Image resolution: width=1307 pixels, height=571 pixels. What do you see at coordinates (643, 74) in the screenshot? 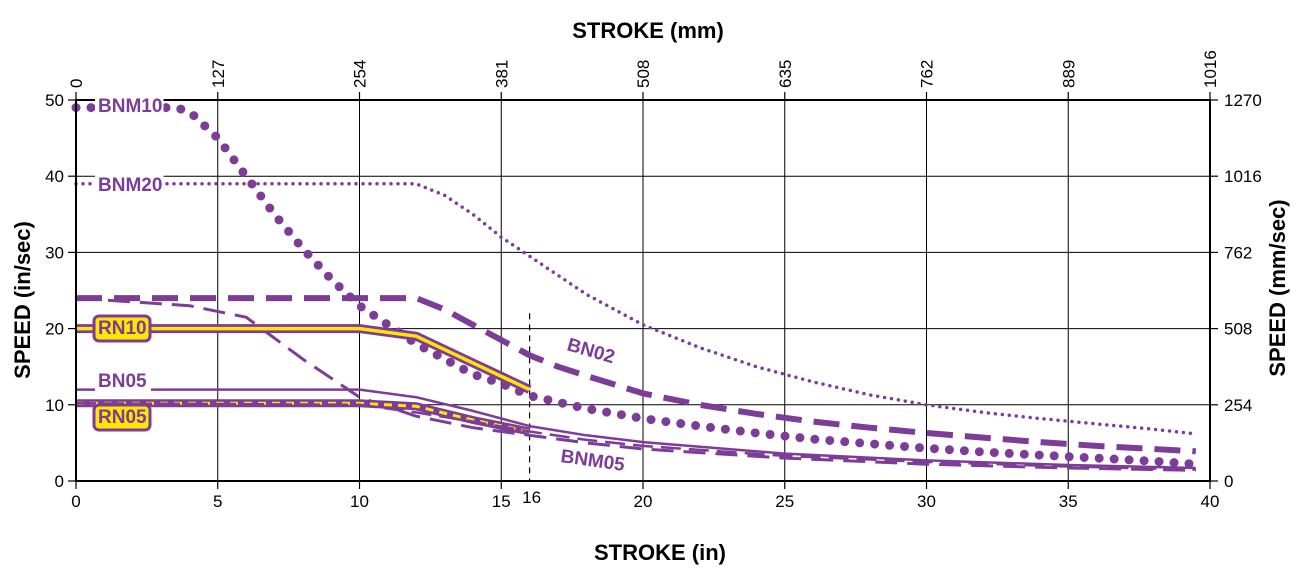
I see `x2-tick-label: 508` at bounding box center [643, 74].